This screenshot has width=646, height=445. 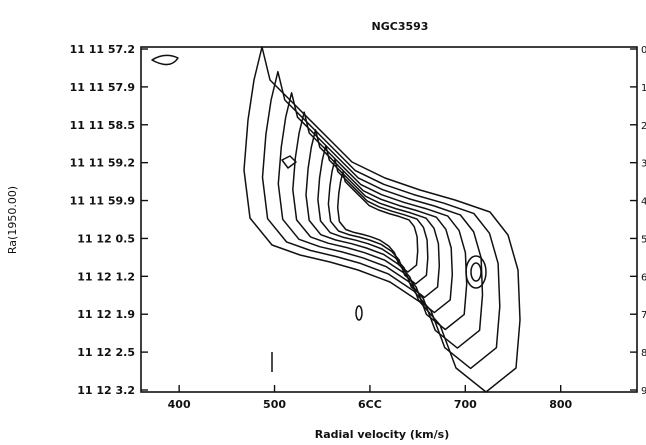 I want to click on y-tick-label-right: 7, so click(x=643, y=315).